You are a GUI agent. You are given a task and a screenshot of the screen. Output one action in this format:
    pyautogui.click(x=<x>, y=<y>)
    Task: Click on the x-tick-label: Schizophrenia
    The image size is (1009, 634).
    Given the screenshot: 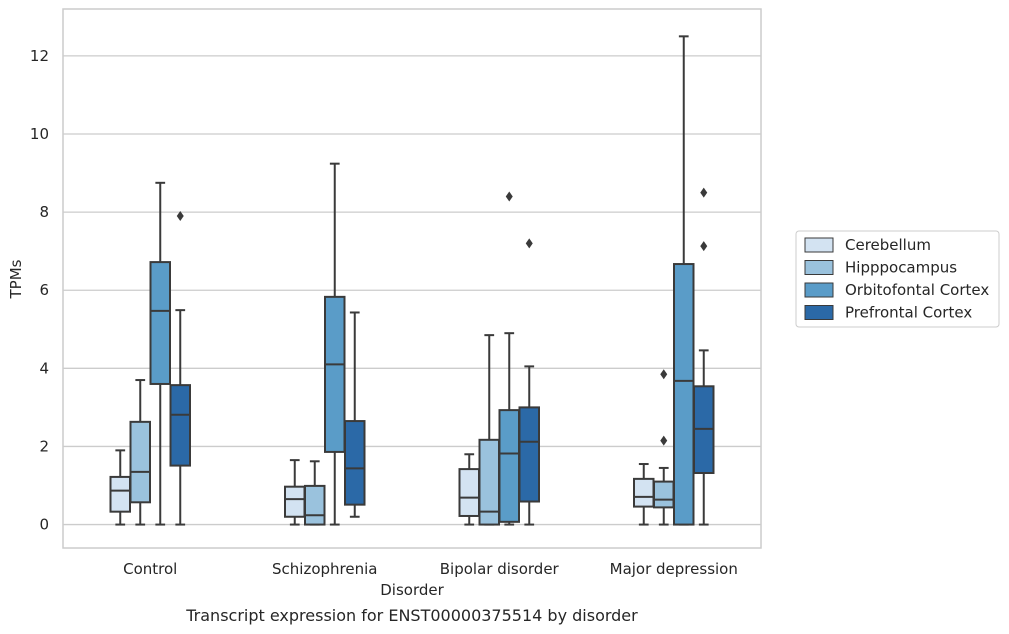 What is the action you would take?
    pyautogui.click(x=324, y=569)
    